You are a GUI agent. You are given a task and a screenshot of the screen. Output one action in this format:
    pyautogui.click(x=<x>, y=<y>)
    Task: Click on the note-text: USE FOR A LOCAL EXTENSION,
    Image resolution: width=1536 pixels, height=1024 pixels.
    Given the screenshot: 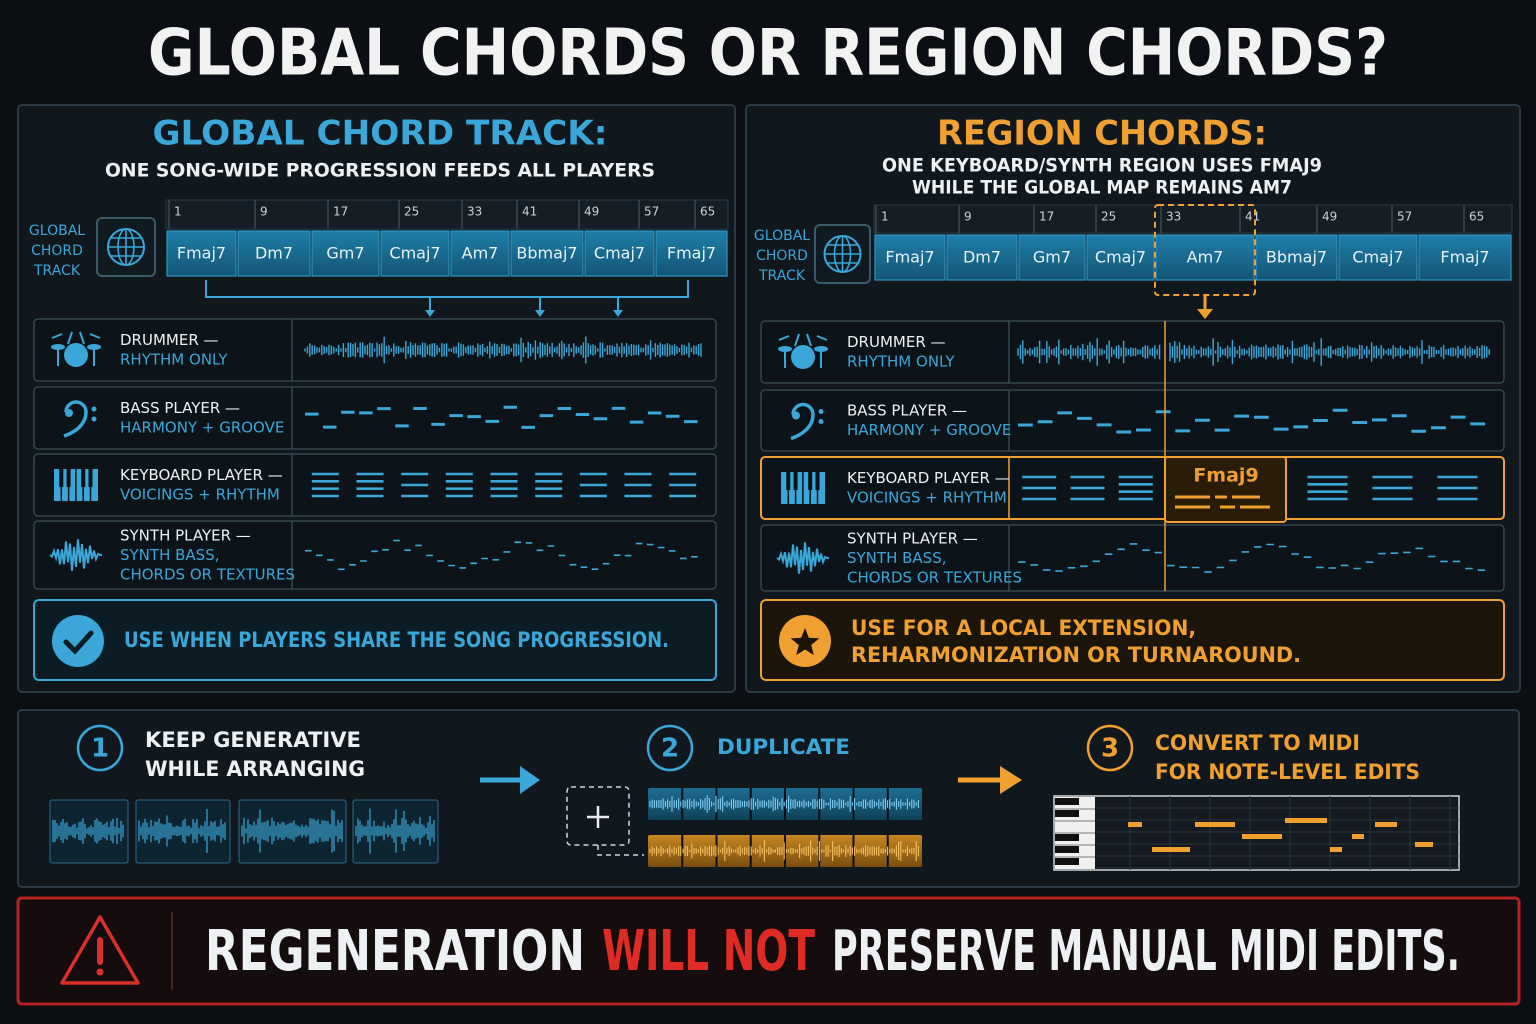 What is the action you would take?
    pyautogui.click(x=1023, y=628)
    